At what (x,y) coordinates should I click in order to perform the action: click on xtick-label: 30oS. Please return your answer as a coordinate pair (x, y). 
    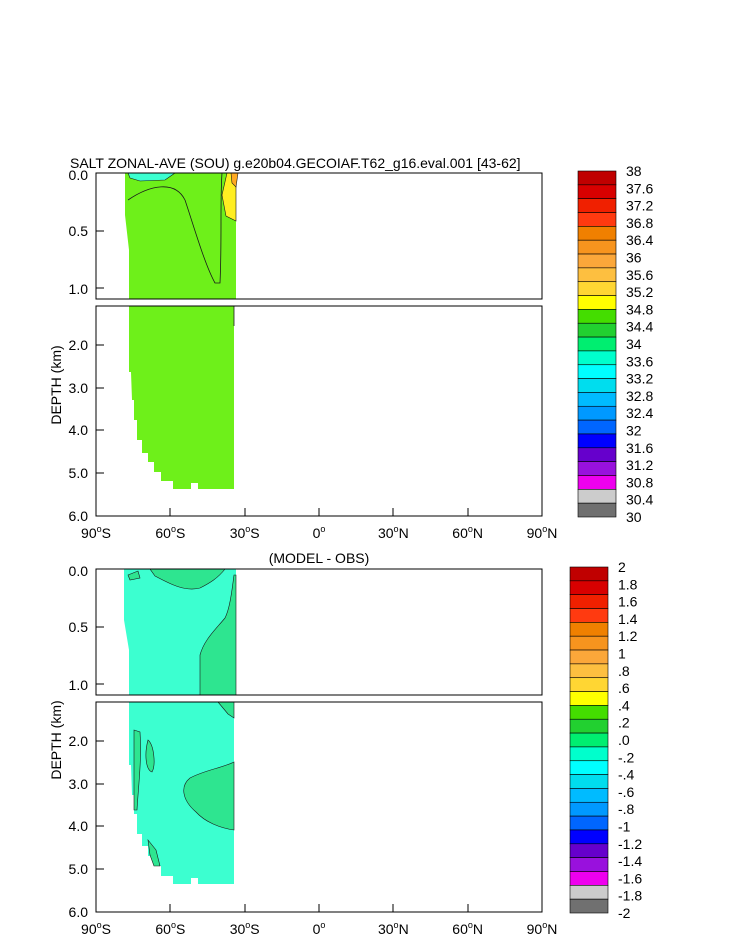
    Looking at the image, I should click on (245, 532).